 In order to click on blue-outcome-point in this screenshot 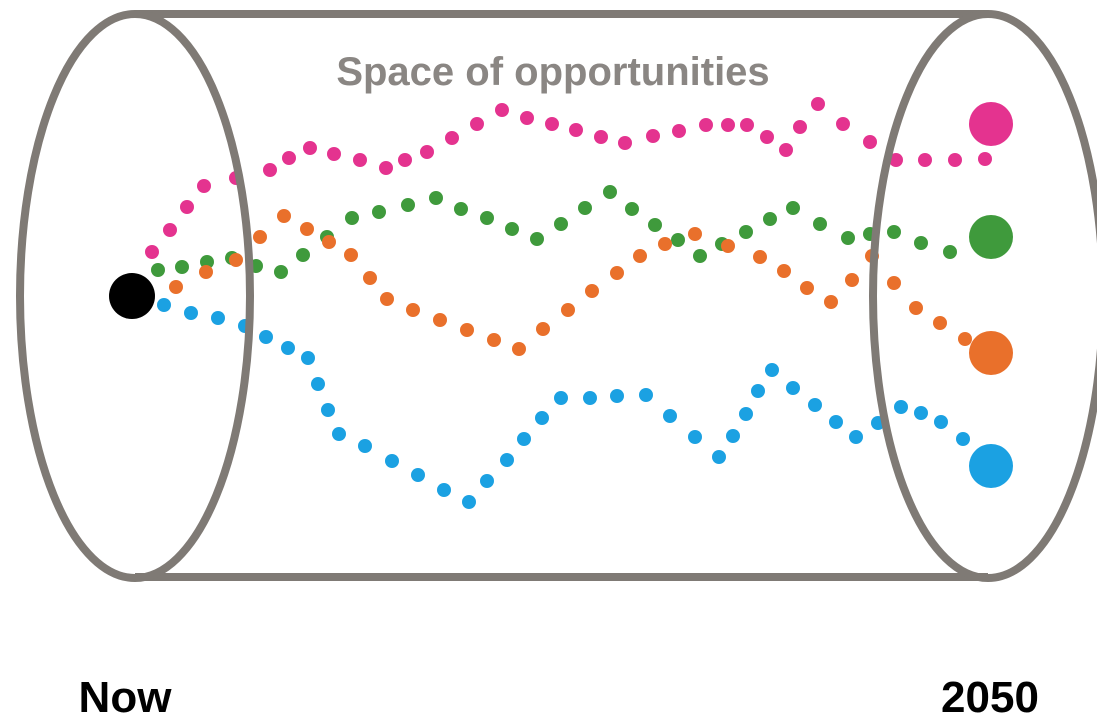, I will do `click(991, 466)`.